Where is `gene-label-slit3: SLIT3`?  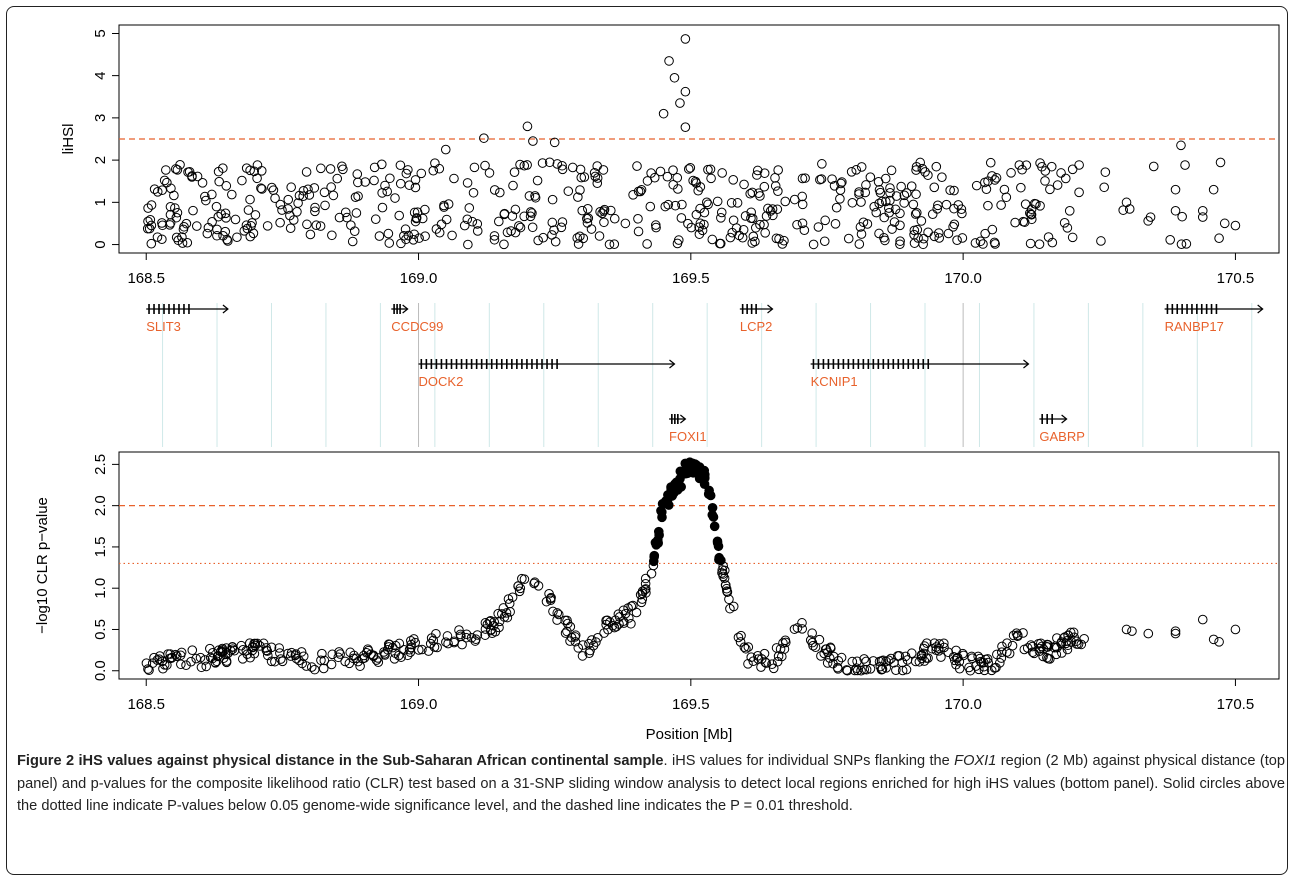
gene-label-slit3: SLIT3 is located at coordinates (163, 326).